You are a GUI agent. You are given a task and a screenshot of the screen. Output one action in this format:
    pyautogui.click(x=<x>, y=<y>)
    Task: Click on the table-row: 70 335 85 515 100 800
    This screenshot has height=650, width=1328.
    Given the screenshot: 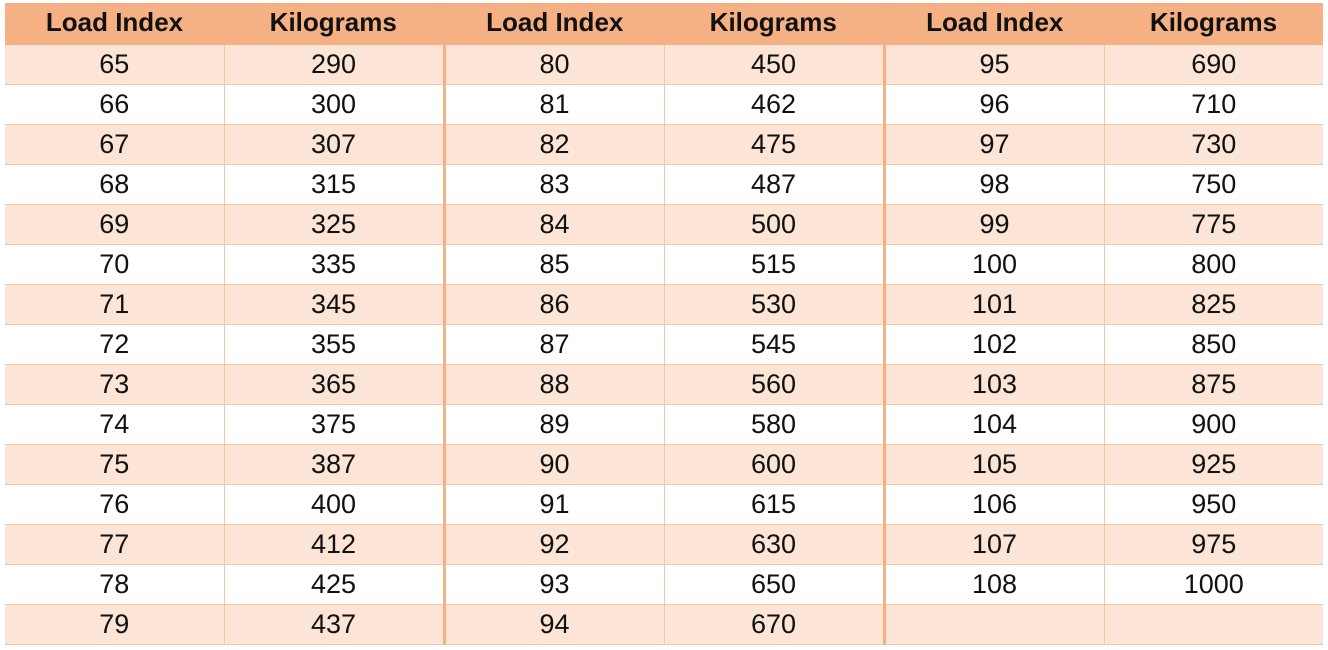 What is the action you would take?
    pyautogui.click(x=664, y=264)
    